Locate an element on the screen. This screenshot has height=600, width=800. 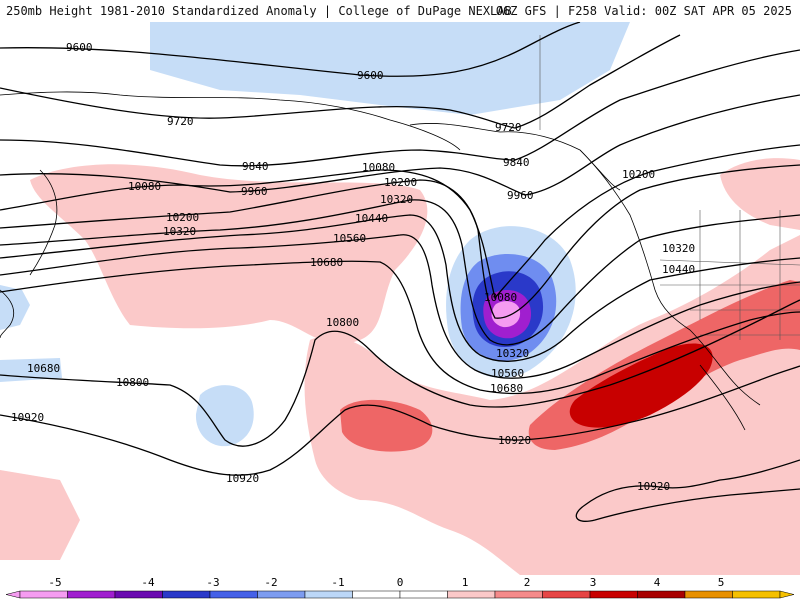
anomaly-weak-negative-alaska is located at coordinates (390, 68).